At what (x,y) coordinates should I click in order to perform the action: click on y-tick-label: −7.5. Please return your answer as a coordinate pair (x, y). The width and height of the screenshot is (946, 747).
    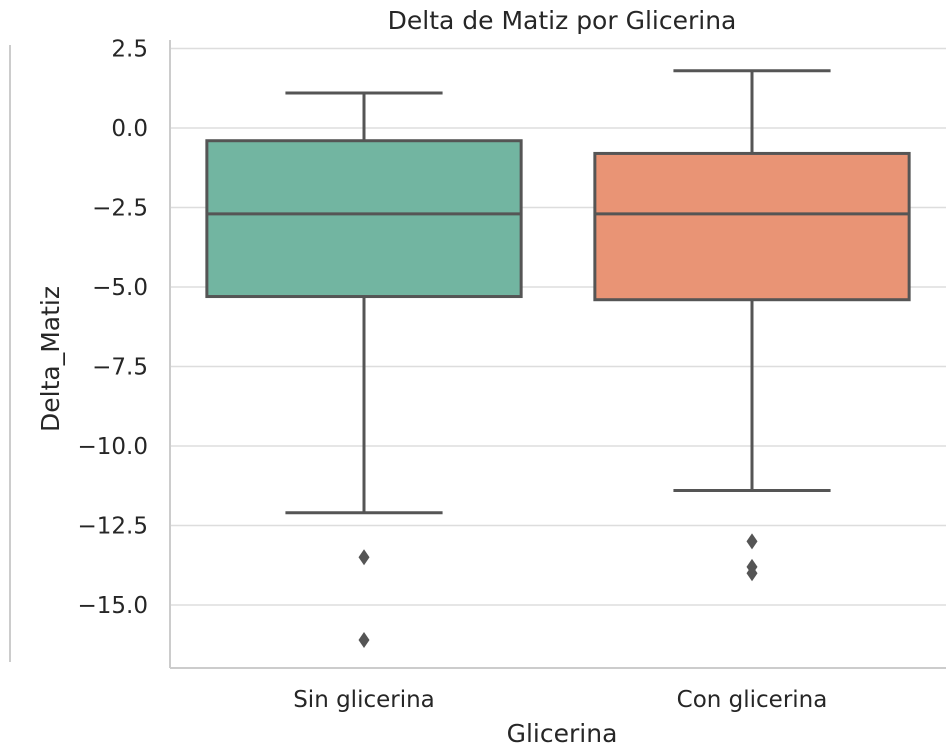
    Looking at the image, I should click on (120, 368).